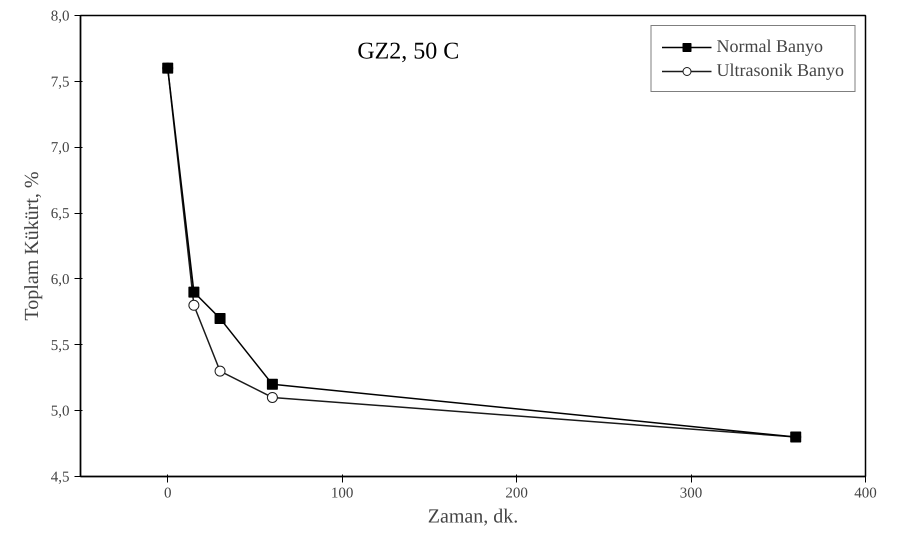 The width and height of the screenshot is (905, 539). Describe the element at coordinates (408, 51) in the screenshot. I see `text: GZ2, 50 C` at that location.